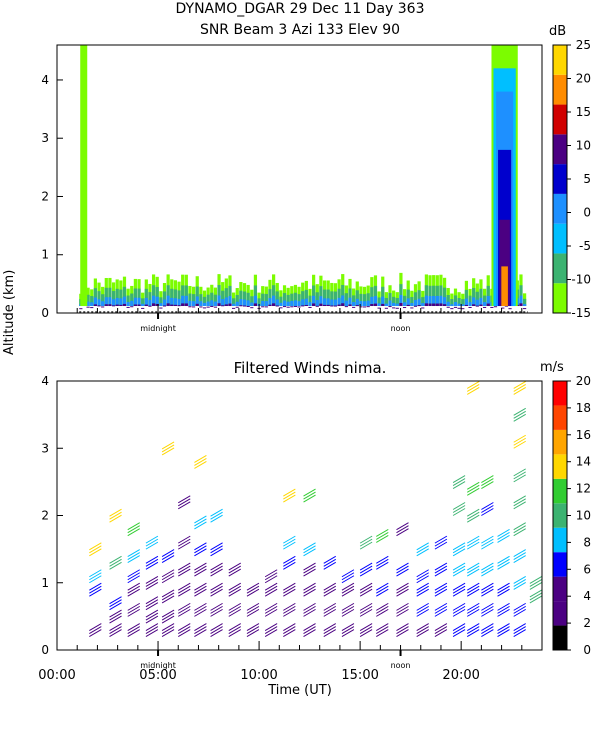 The image size is (600, 750). I want to click on snr-colorbar-swatch, so click(560, 89).